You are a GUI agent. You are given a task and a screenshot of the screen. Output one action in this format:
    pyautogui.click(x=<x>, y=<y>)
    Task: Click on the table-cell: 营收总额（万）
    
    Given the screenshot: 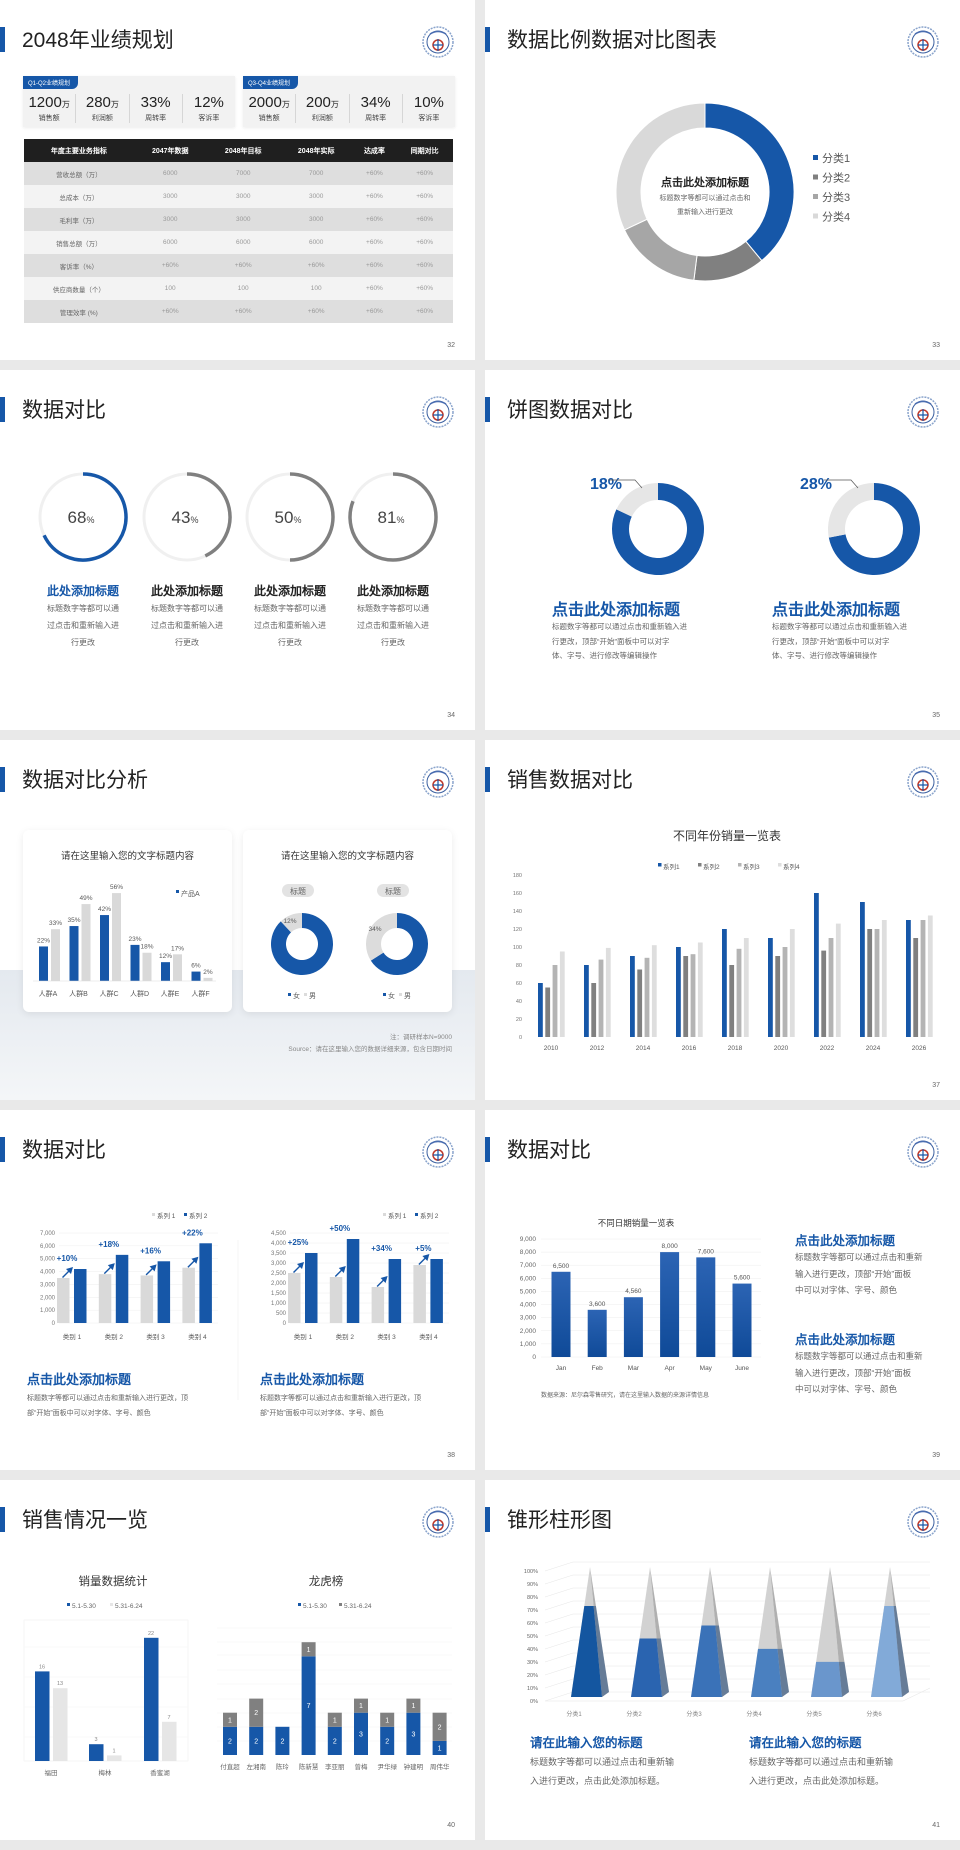 What is the action you would take?
    pyautogui.click(x=79, y=173)
    